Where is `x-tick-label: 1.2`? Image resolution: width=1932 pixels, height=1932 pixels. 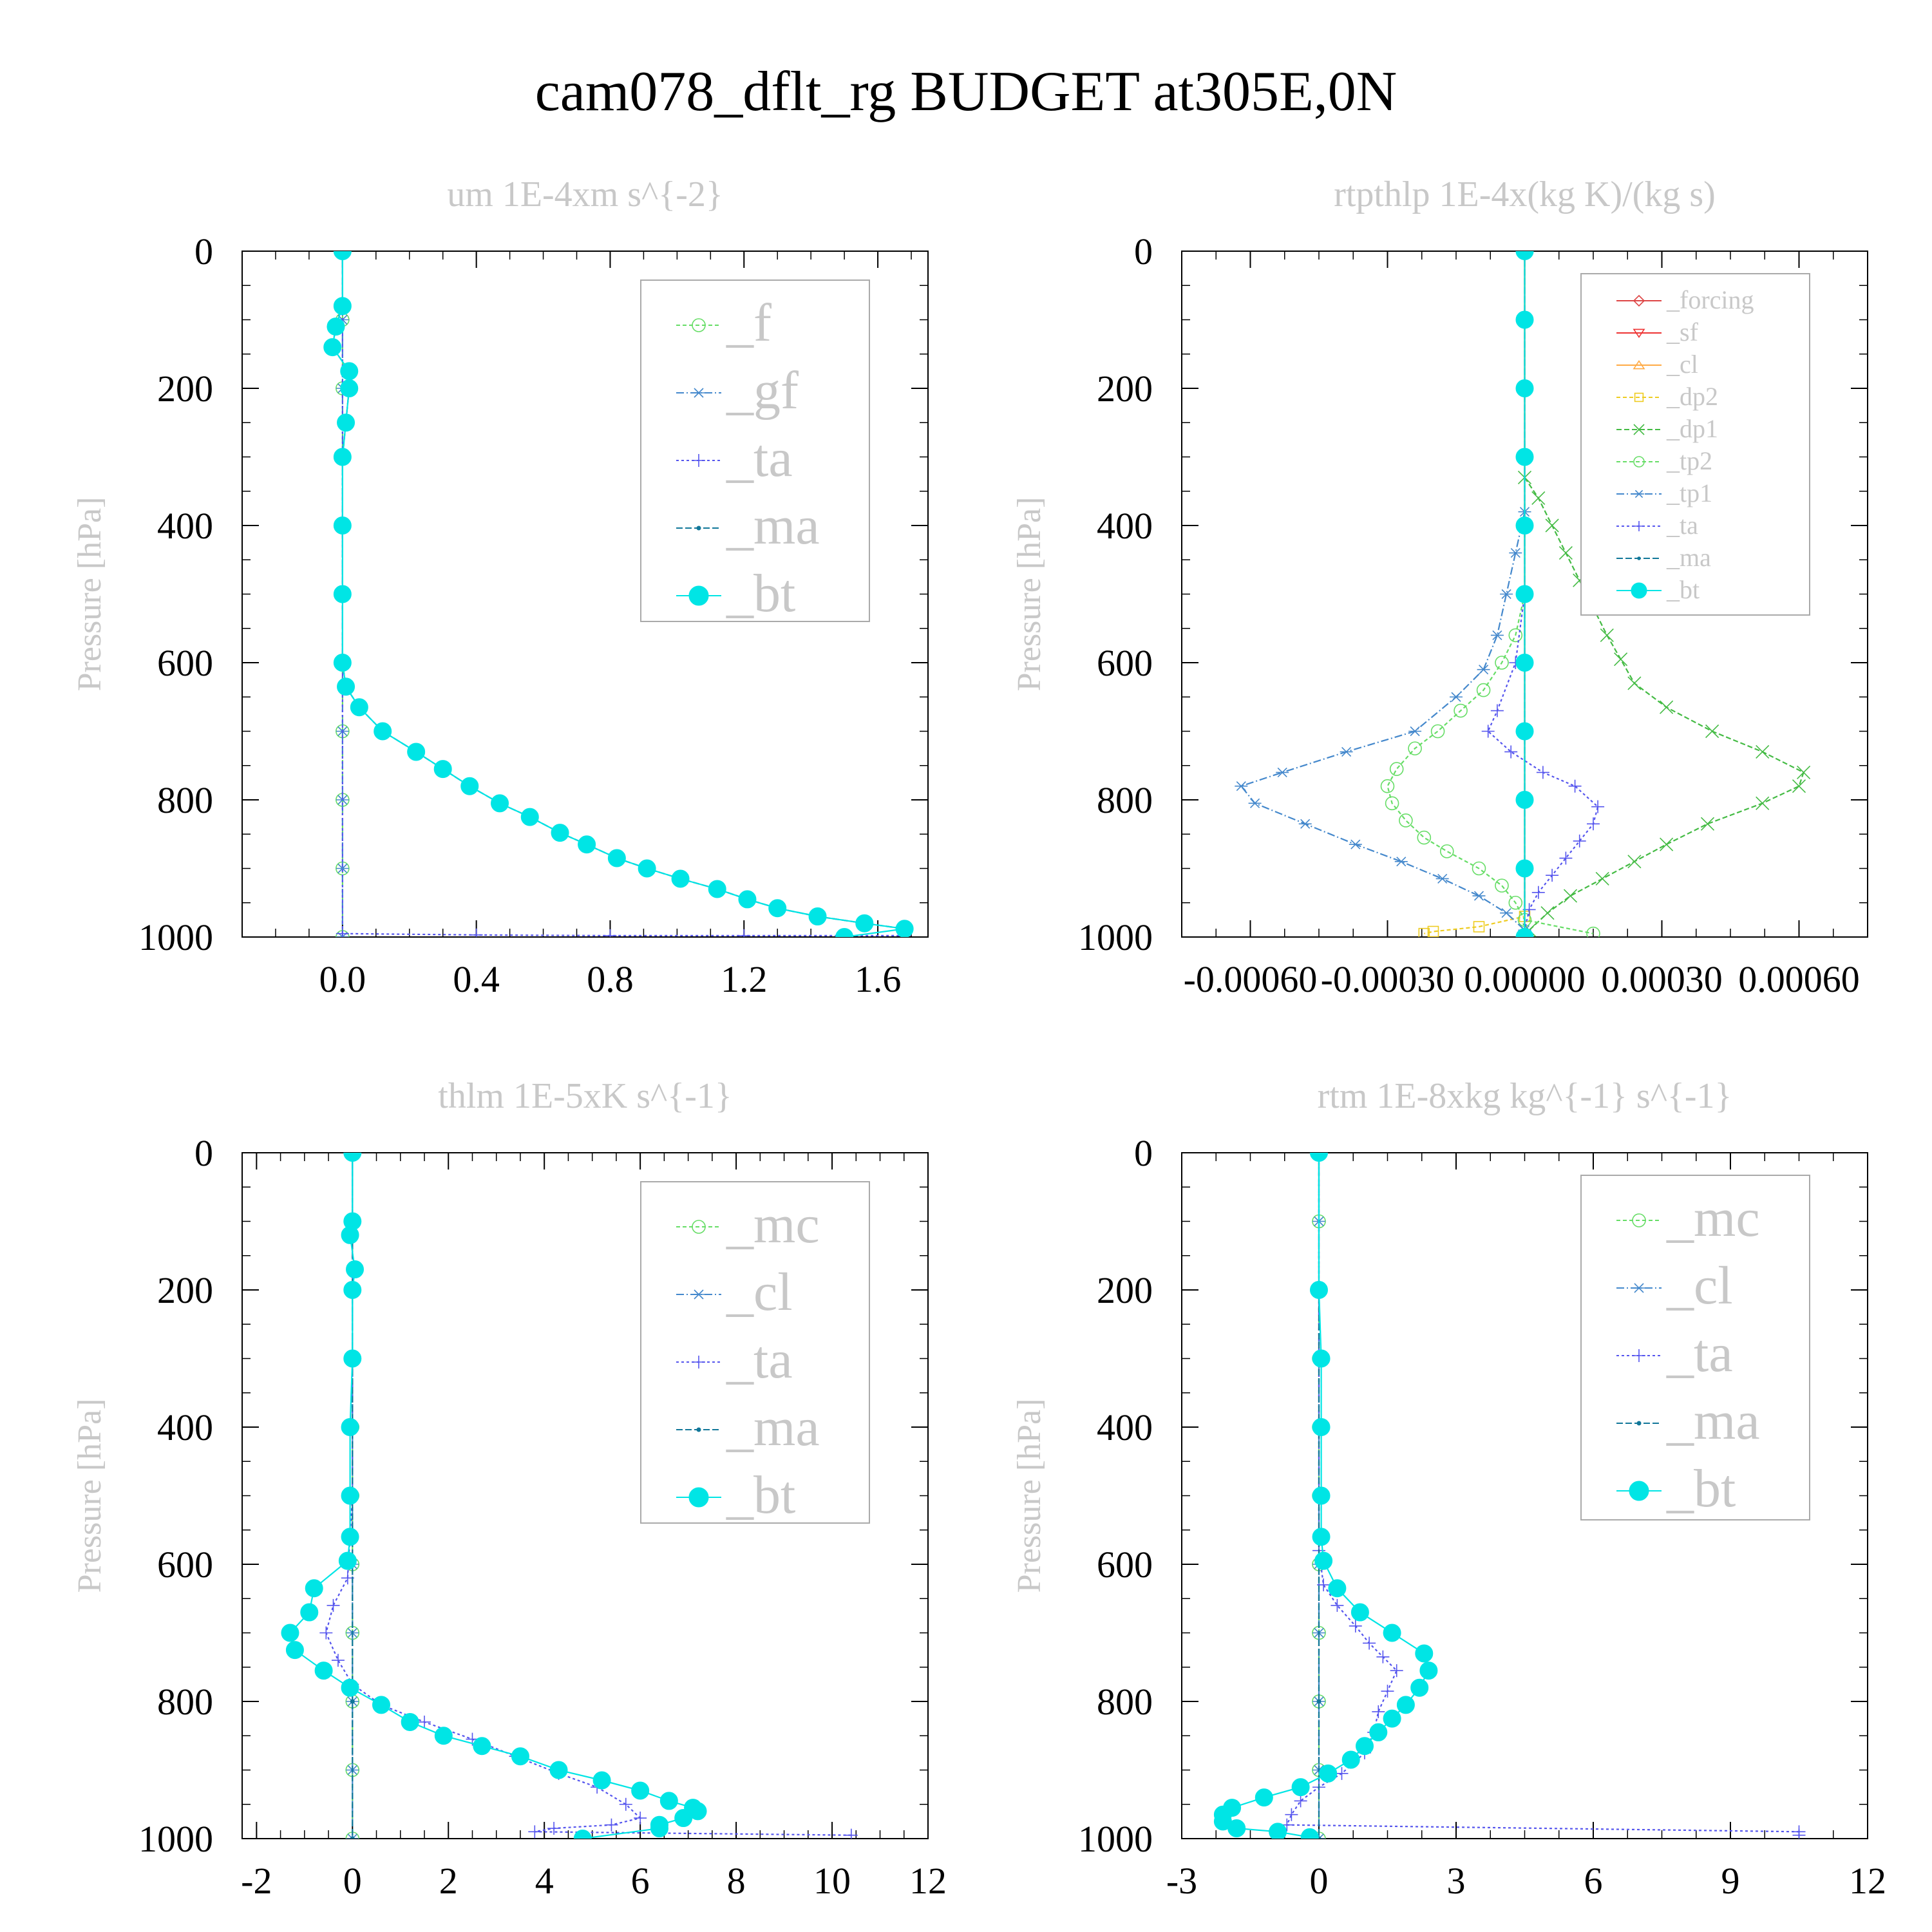
x-tick-label: 1.2 is located at coordinates (745, 979).